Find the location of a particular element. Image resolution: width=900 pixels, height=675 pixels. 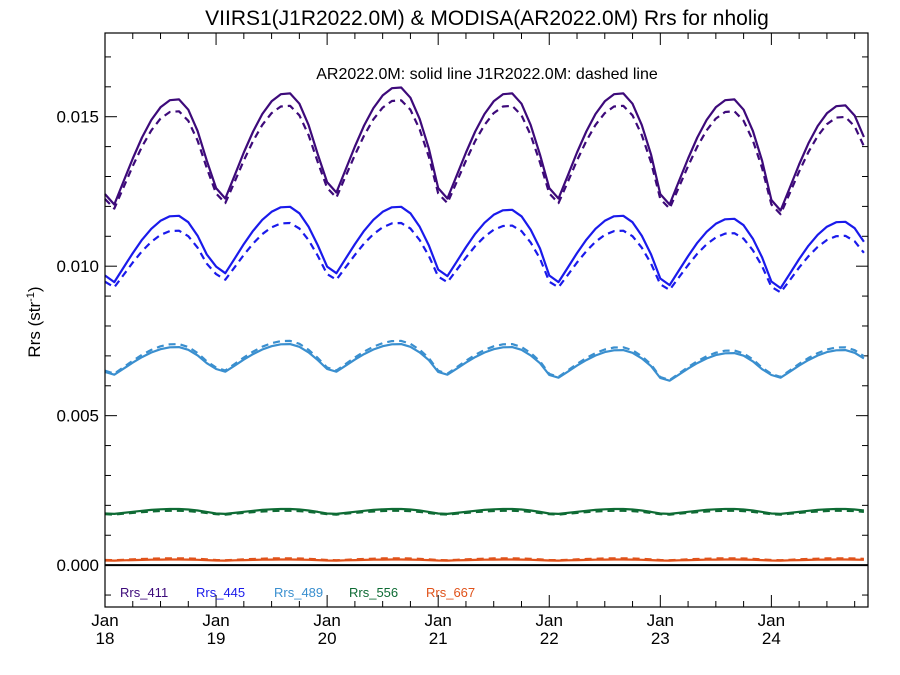

legend-entry-Rrs_556: Rrs_556 is located at coordinates (373, 592).